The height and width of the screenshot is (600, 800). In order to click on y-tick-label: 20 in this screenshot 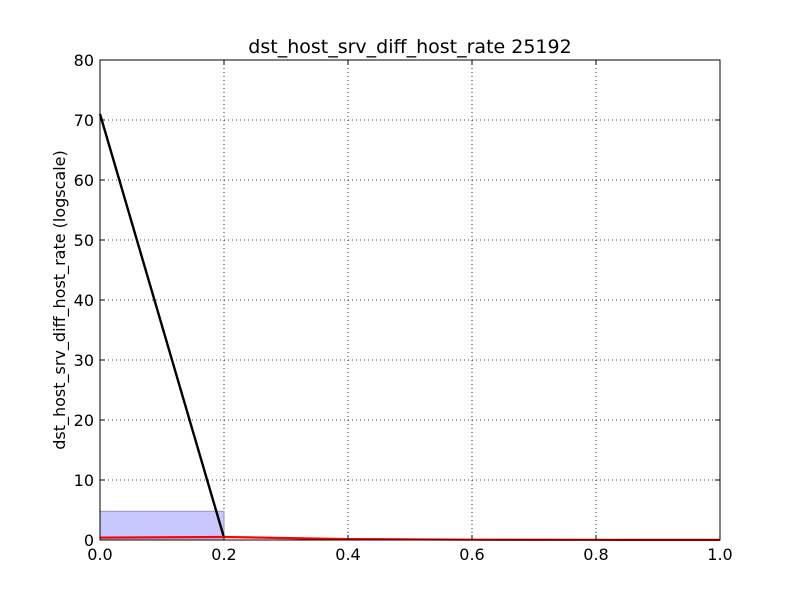, I will do `click(84, 420)`.